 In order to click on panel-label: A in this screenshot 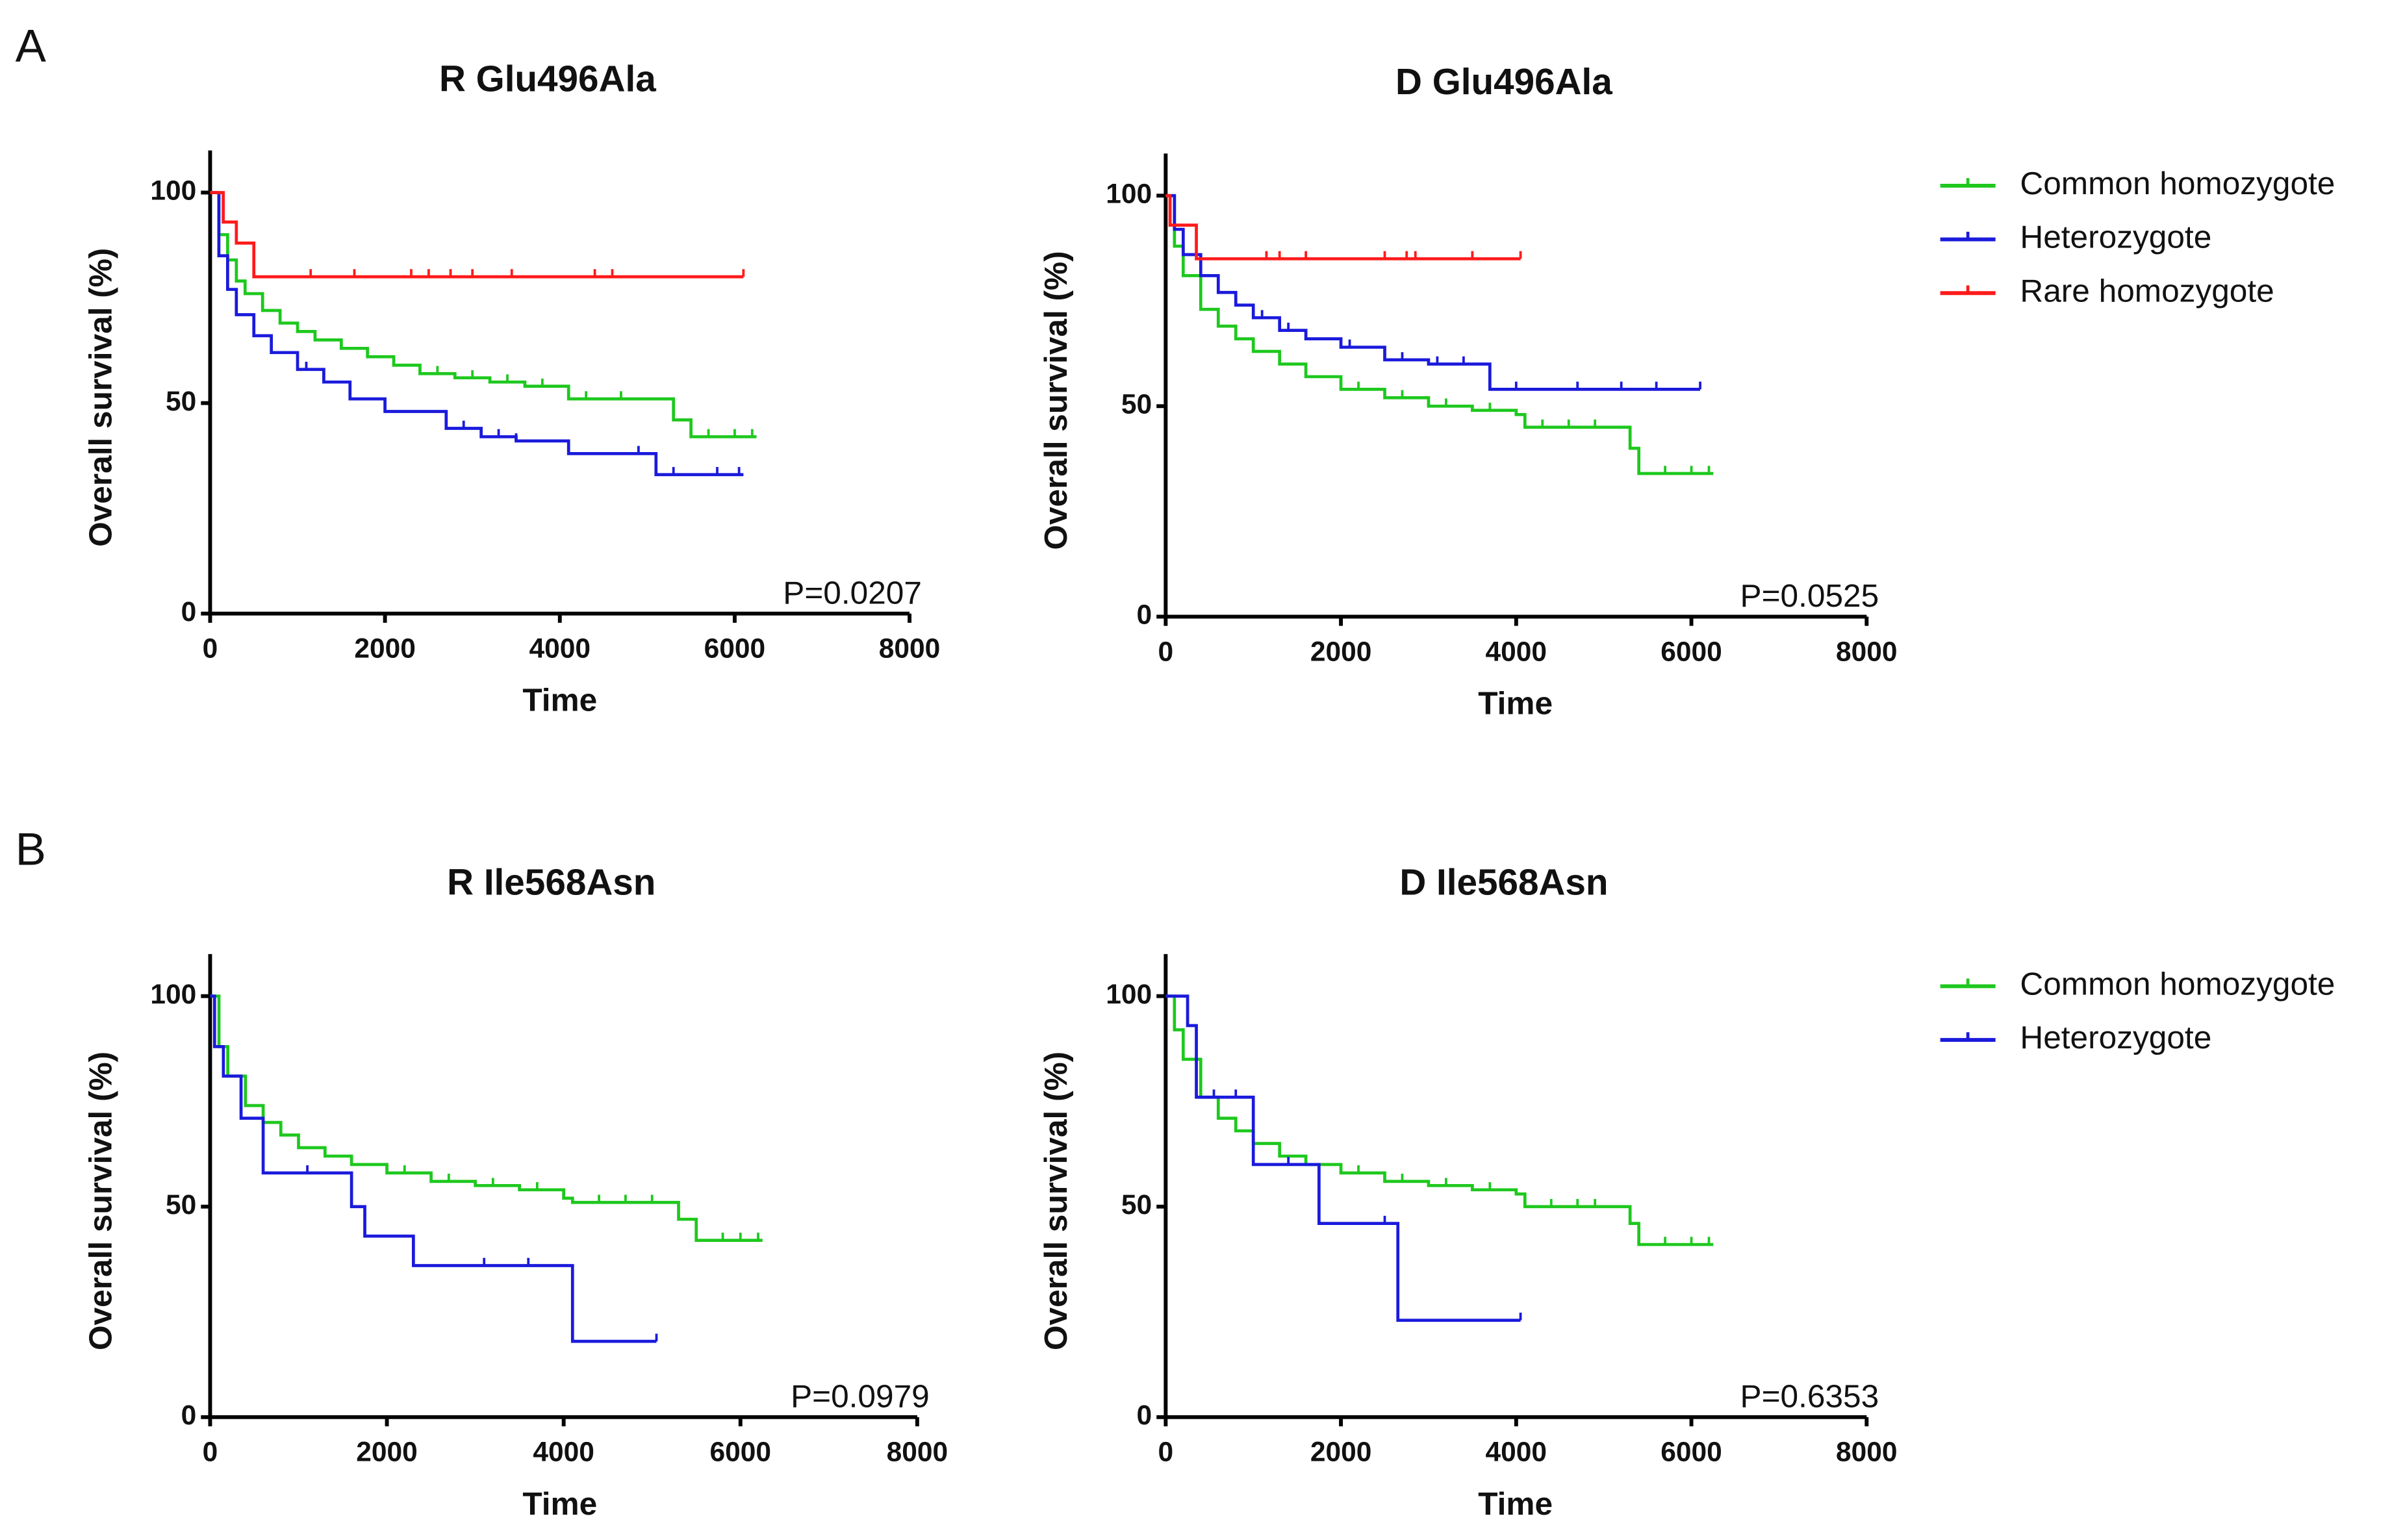, I will do `click(31, 47)`.